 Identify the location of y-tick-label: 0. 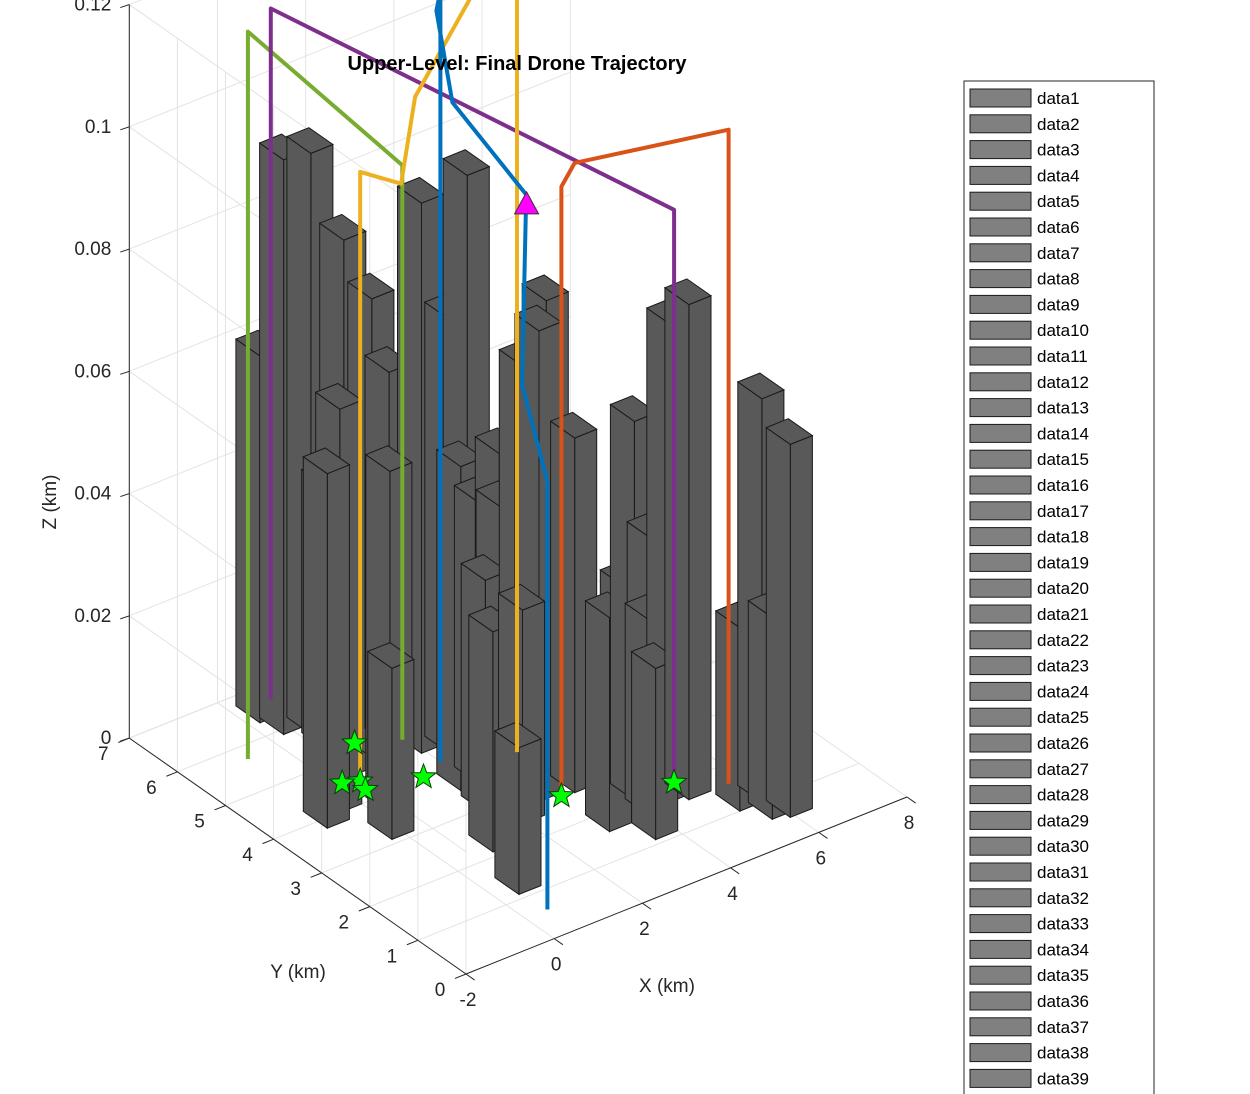
(440, 990).